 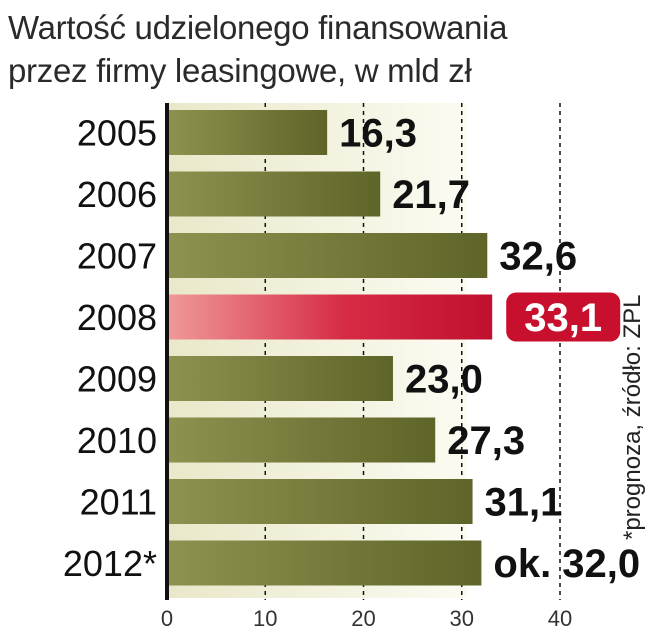 What do you see at coordinates (444, 380) in the screenshot?
I see `value-label: 23,0` at bounding box center [444, 380].